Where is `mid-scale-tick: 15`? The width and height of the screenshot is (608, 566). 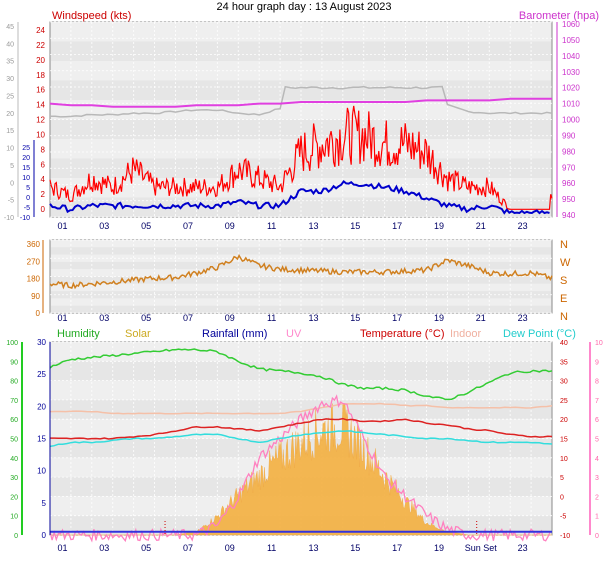 mid-scale-tick: 15 is located at coordinates (26, 168).